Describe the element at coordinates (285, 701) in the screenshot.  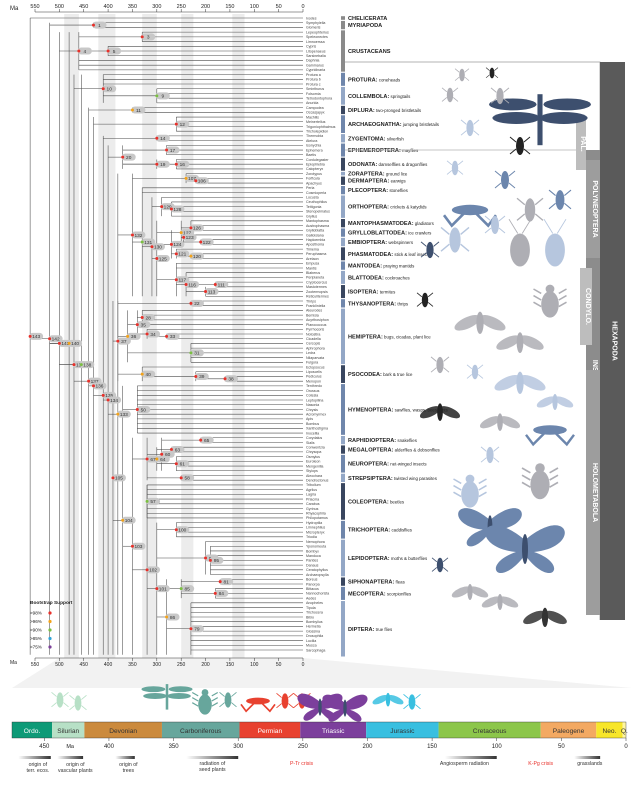
I see `era-insect-silhouette` at that location.